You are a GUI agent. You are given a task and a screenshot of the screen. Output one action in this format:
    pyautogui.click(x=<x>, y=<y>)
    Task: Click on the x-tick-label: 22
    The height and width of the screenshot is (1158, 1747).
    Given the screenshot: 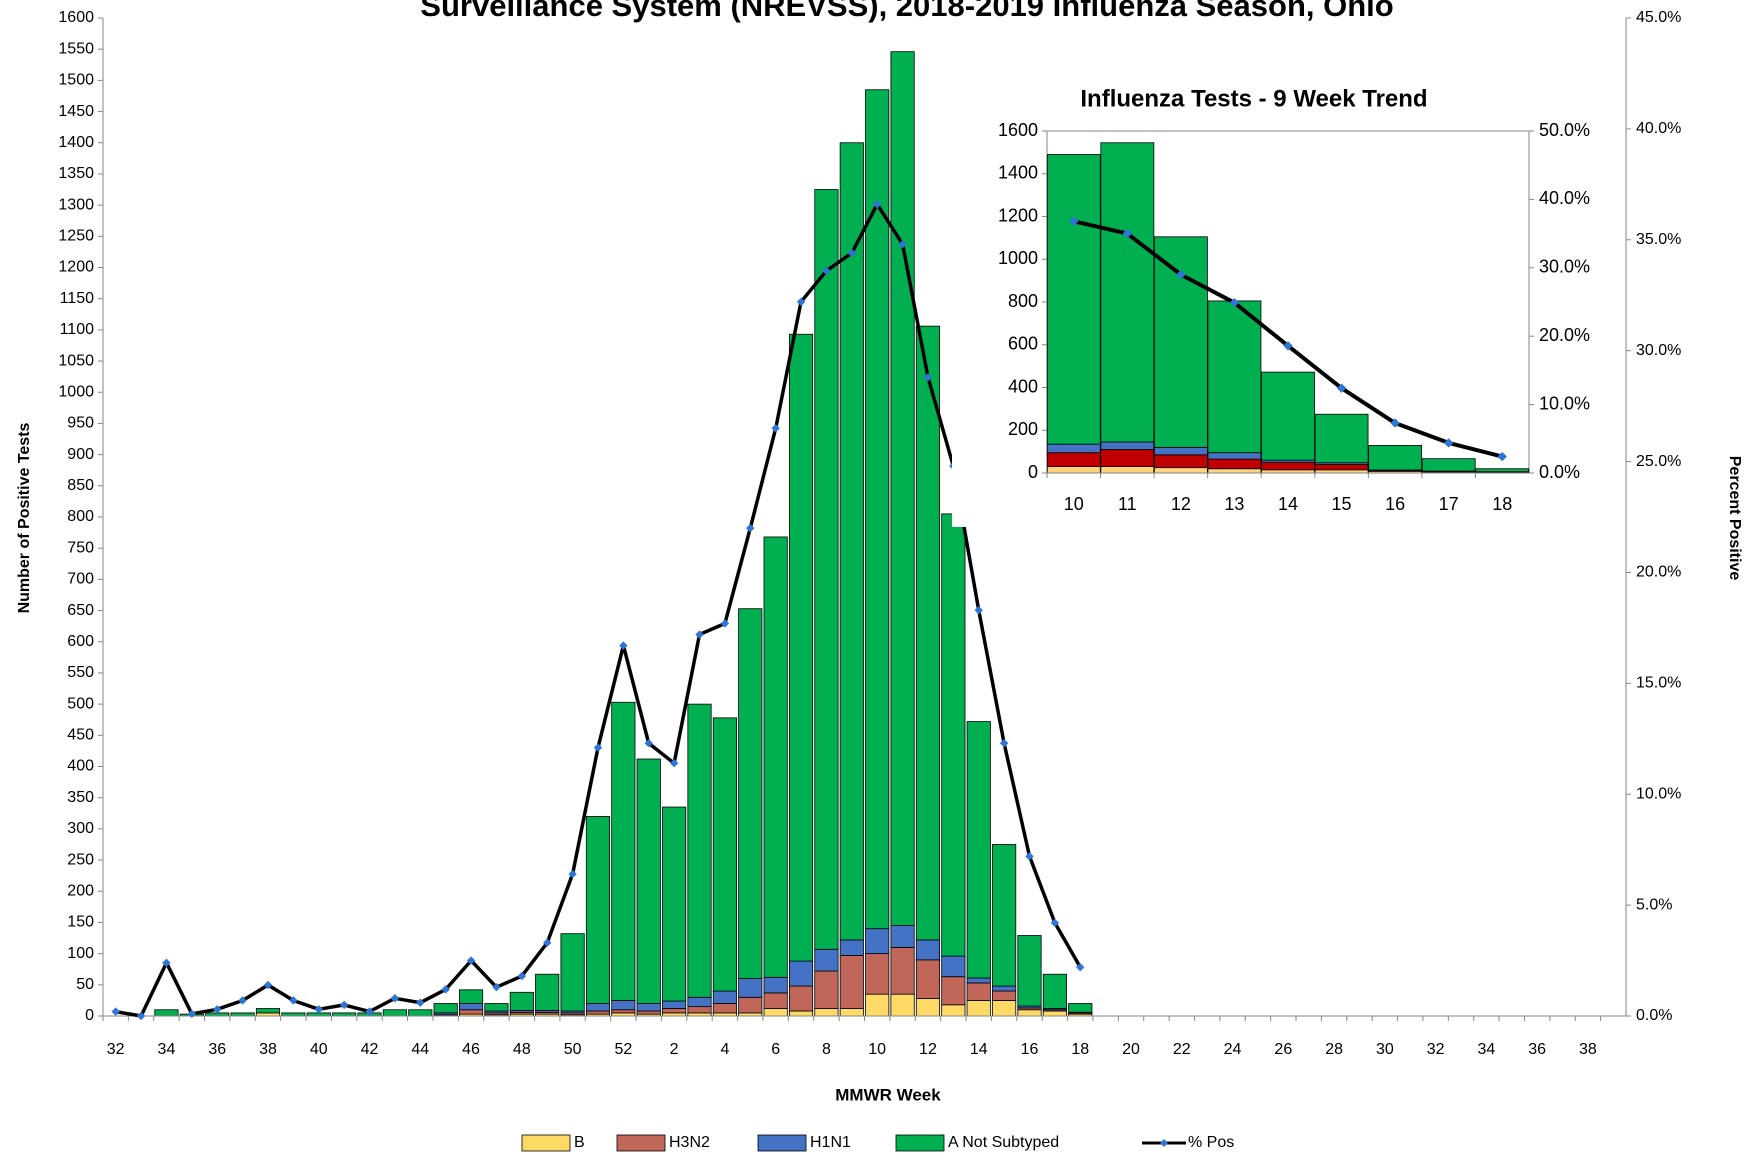 What is the action you would take?
    pyautogui.click(x=1182, y=1049)
    